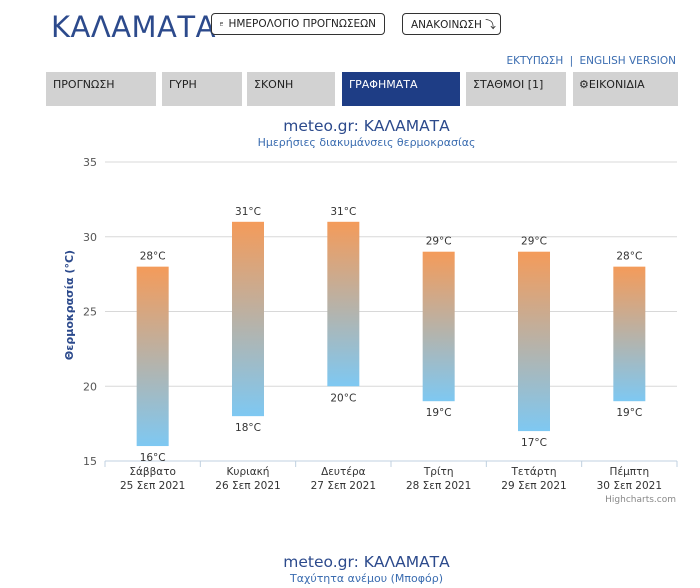 The width and height of the screenshot is (700, 588). What do you see at coordinates (302, 24) in the screenshot?
I see `forecast-calendar-label: ΗΜΕΡΟΛΟΓΙΟ ΠΡΟΓΝΩΣΕΩΝ` at bounding box center [302, 24].